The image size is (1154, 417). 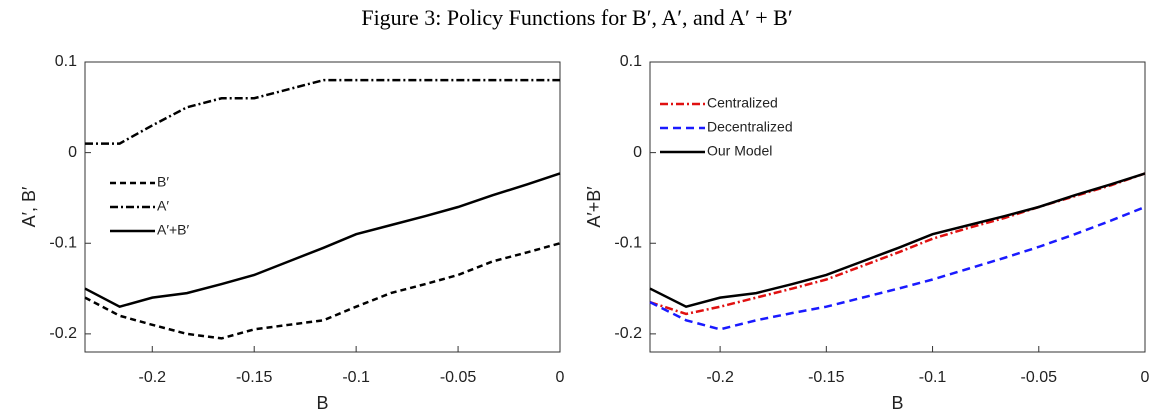 I want to click on legend-label: Centralized, so click(x=742, y=103).